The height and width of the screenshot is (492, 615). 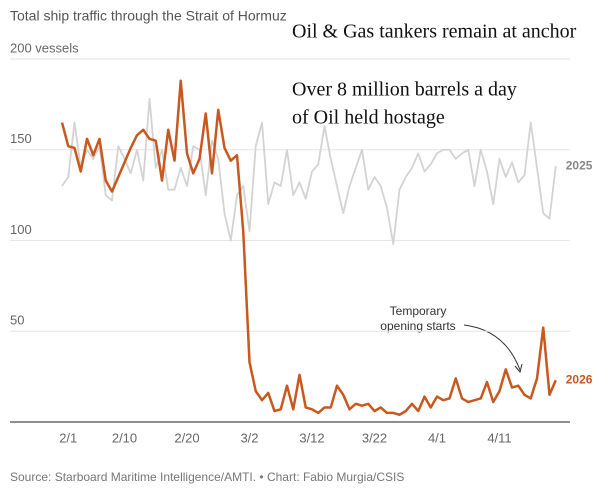 What do you see at coordinates (68, 437) in the screenshot?
I see `x-tick-label: 2/1` at bounding box center [68, 437].